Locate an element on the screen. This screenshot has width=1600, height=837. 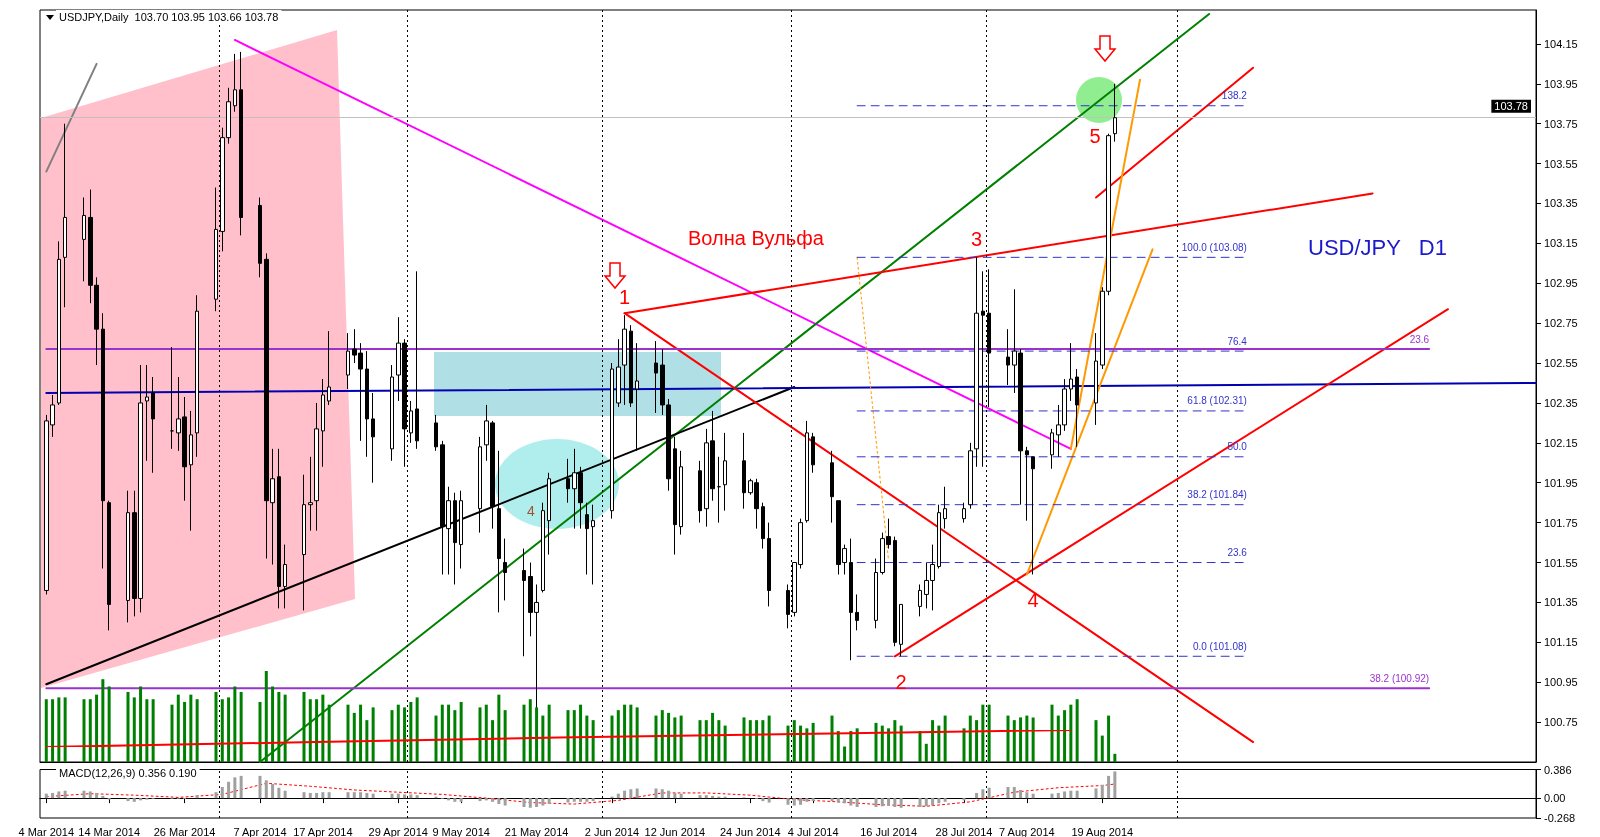
x-tick-label: 26 Mar 2014 is located at coordinates (184, 831).